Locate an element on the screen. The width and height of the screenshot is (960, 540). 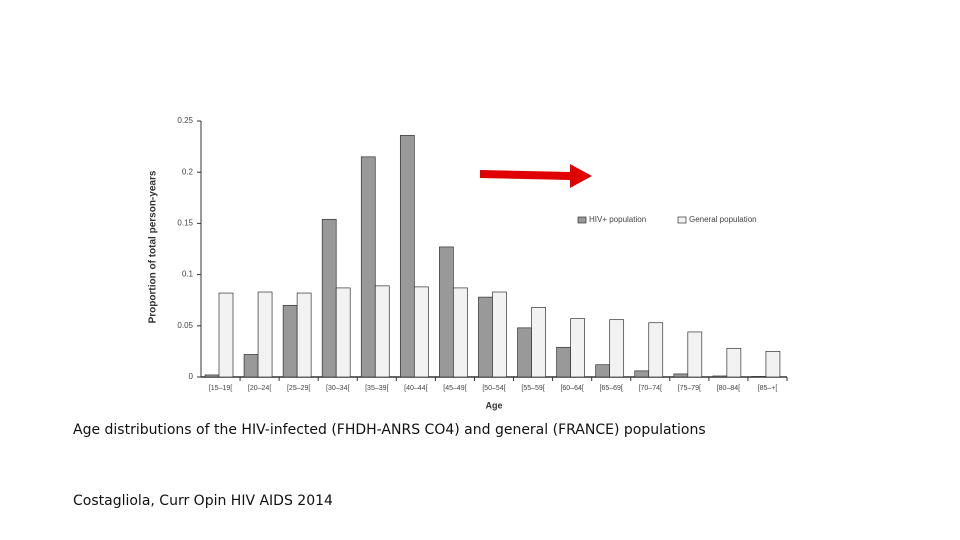
x-tick-label: [65–69[ is located at coordinates (611, 388).